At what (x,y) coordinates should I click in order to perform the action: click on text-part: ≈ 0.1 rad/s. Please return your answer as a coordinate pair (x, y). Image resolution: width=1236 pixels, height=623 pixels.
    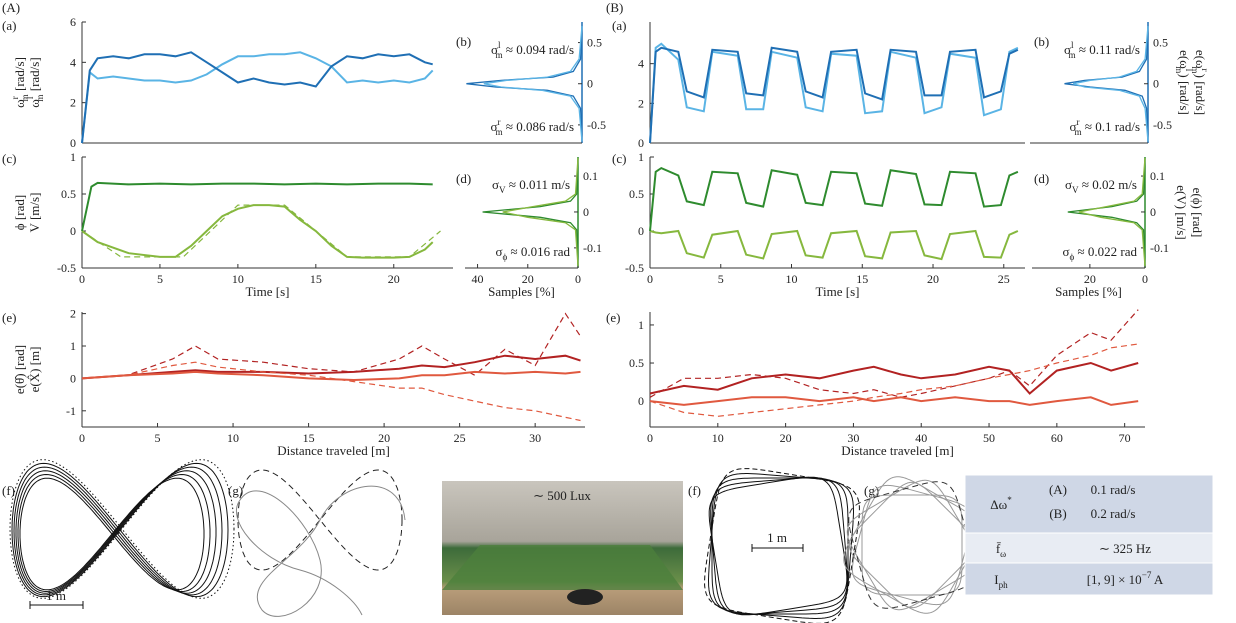
    Looking at the image, I should click on (1111, 126).